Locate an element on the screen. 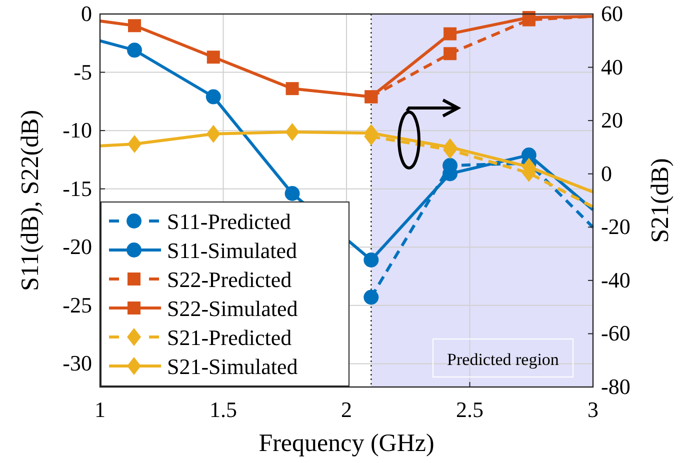 This screenshot has height=463, width=686. legend-label: S11-Simulated is located at coordinates (232, 250).